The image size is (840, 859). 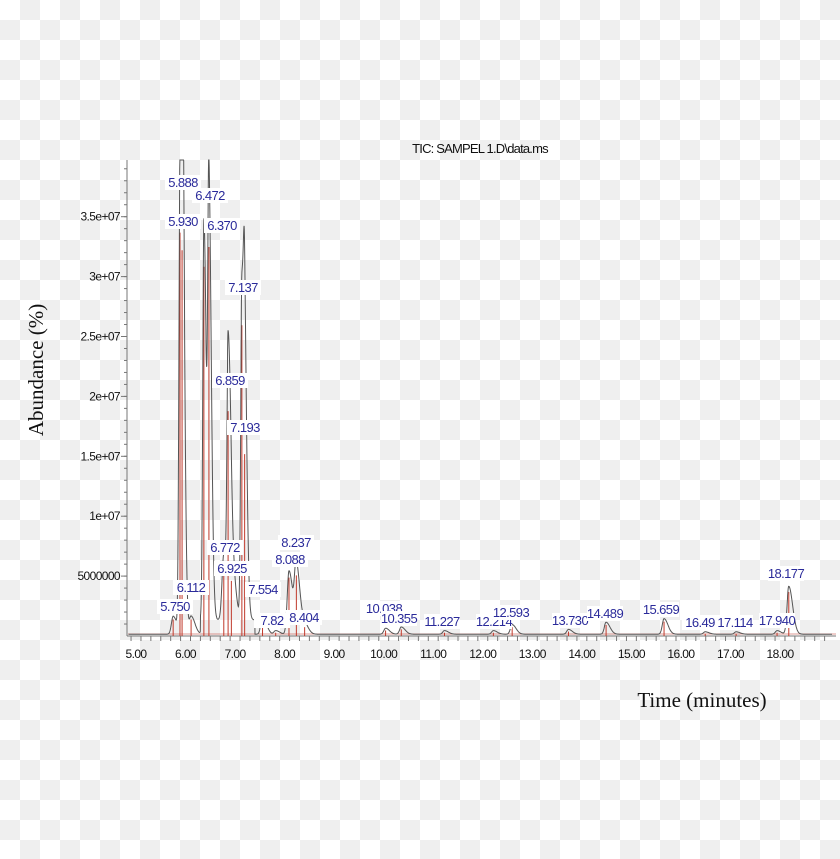 I want to click on peak-label: 14.489, so click(x=605, y=613).